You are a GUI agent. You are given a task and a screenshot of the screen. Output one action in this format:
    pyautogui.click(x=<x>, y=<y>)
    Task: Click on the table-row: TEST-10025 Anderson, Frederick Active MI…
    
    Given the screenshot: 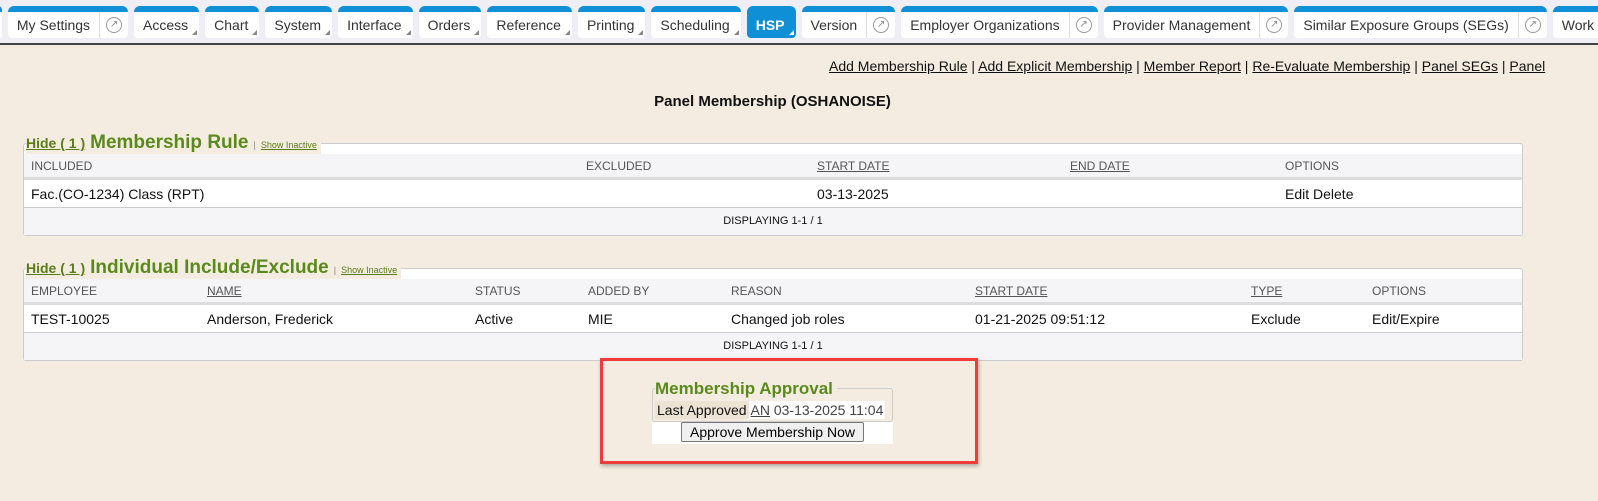 What is the action you would take?
    pyautogui.click(x=773, y=319)
    